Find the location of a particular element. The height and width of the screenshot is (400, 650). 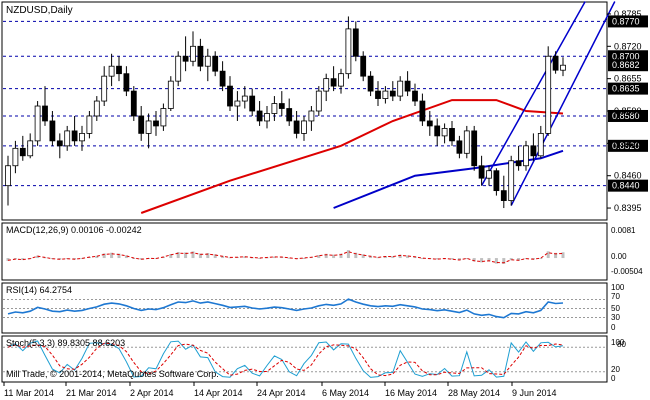

price-axis-label: 0.8720 is located at coordinates (628, 46).